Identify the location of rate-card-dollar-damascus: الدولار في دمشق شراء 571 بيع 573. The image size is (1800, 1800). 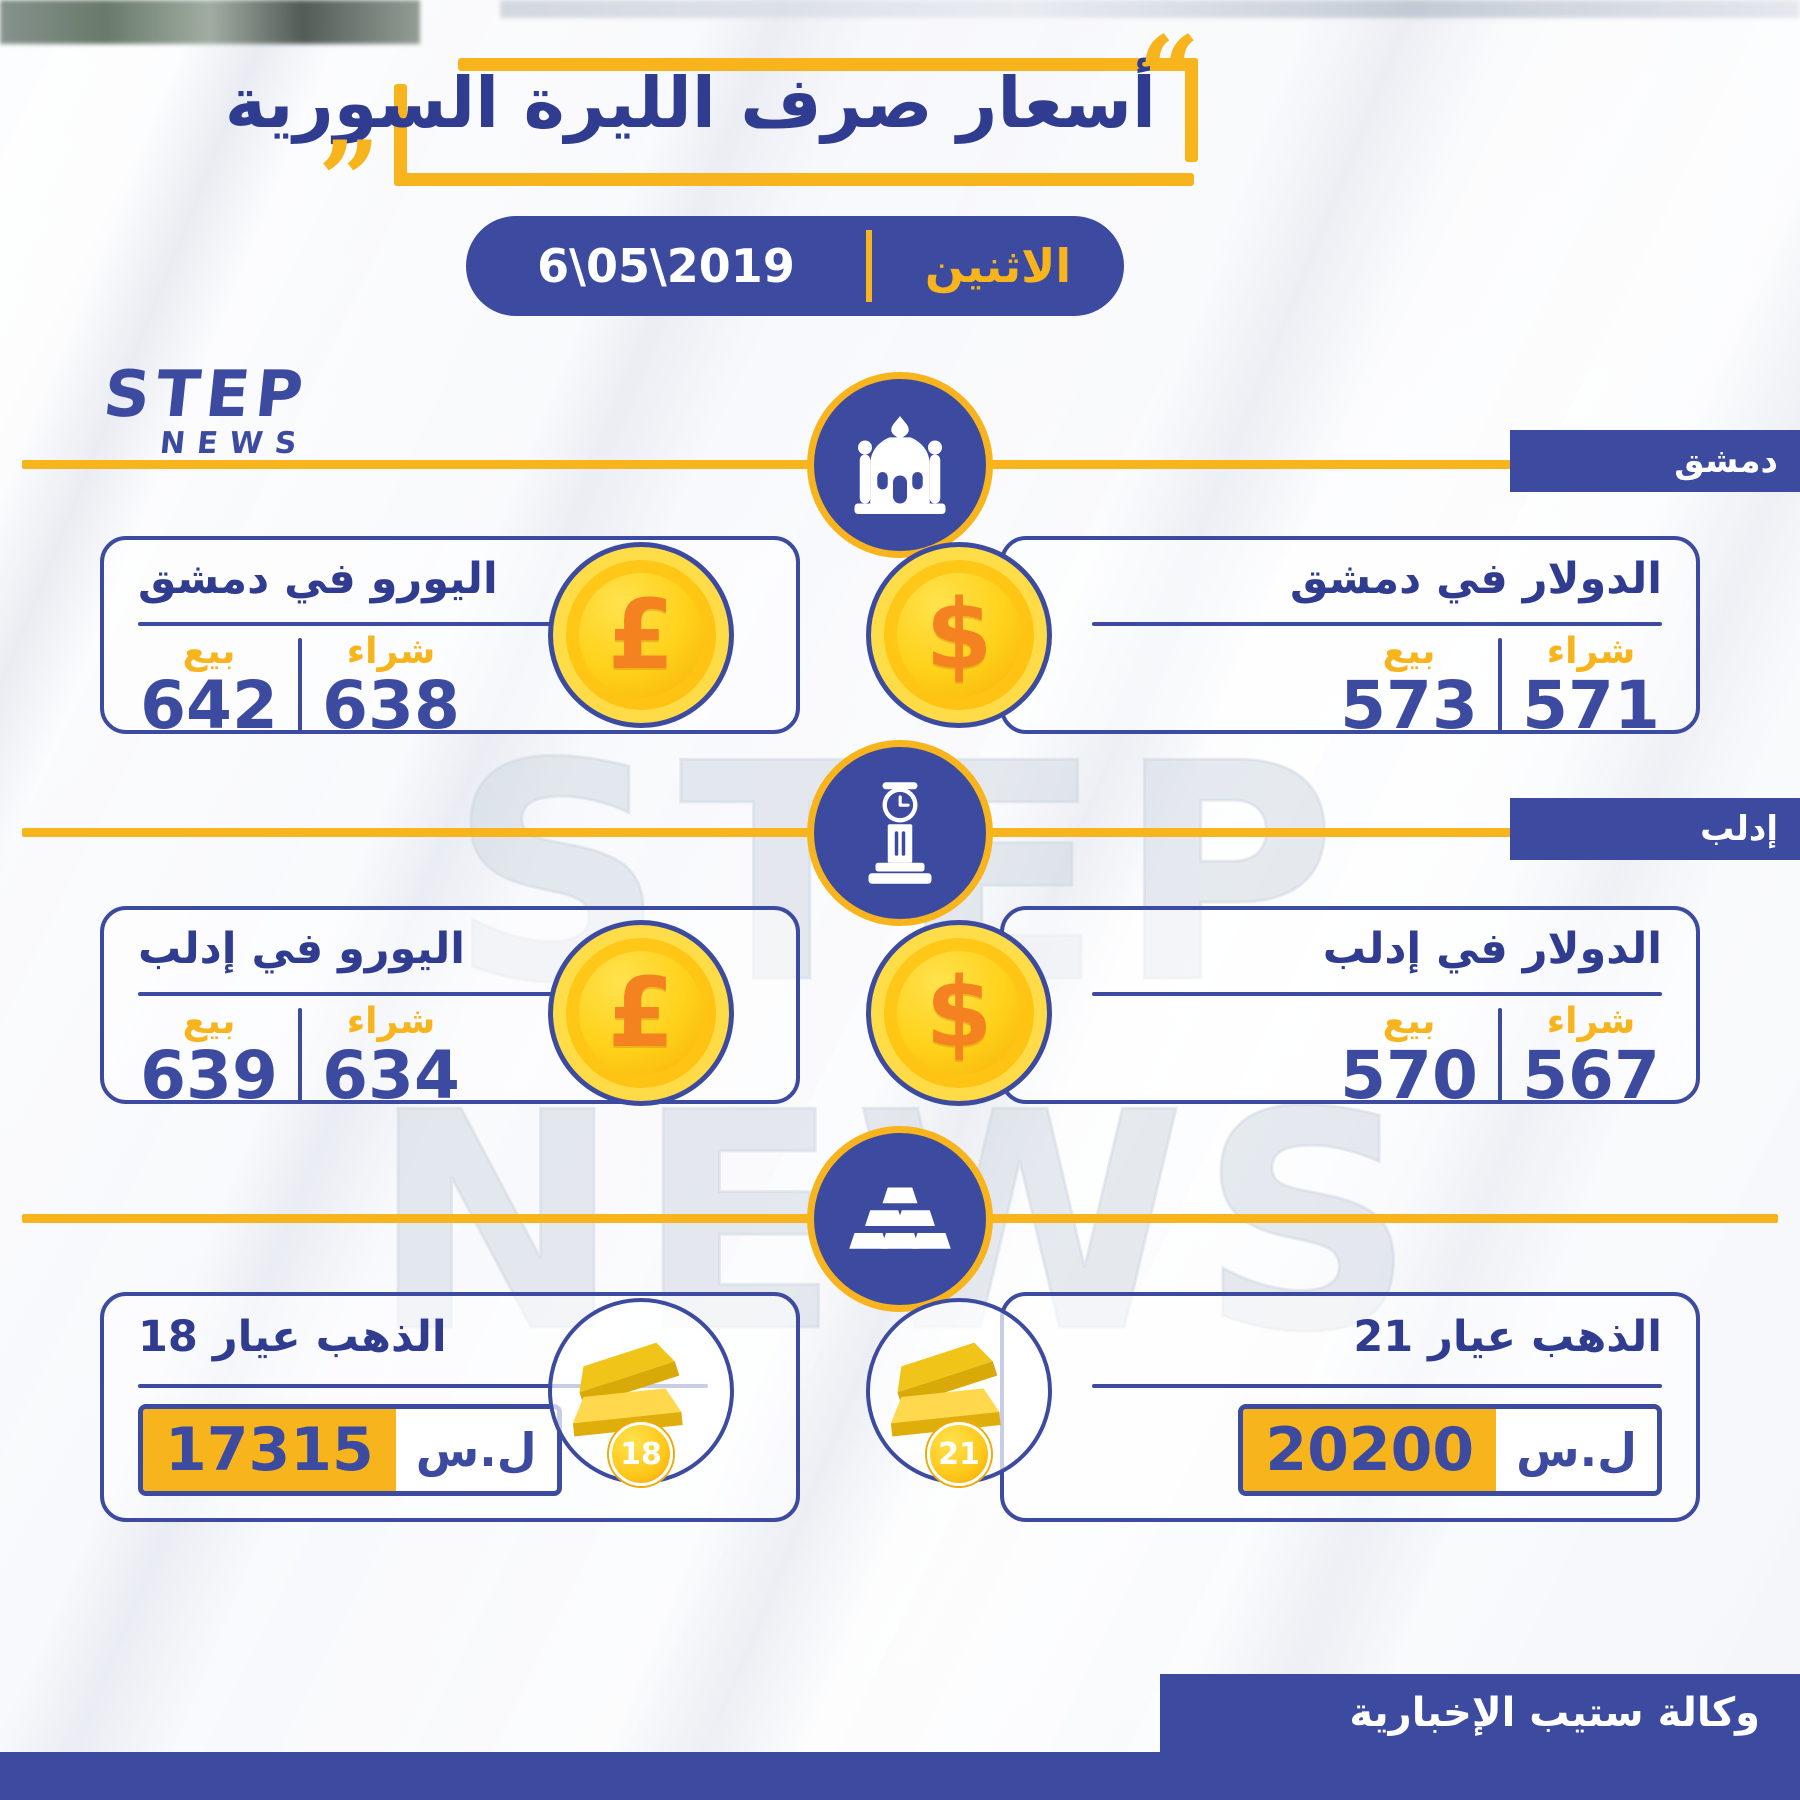
(1350, 638).